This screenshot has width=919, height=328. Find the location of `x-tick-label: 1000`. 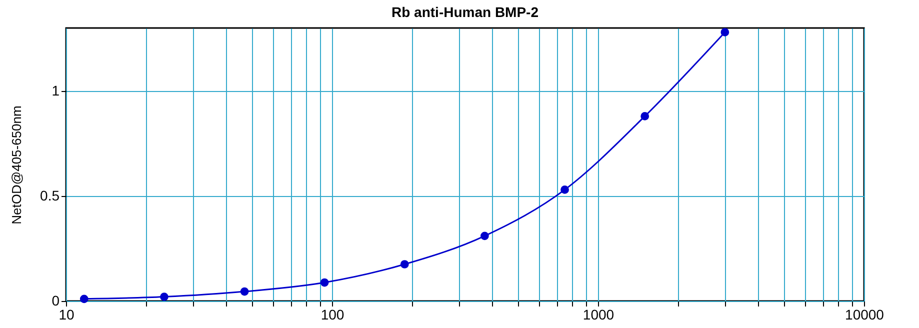

x-tick-label: 1000 is located at coordinates (598, 314).